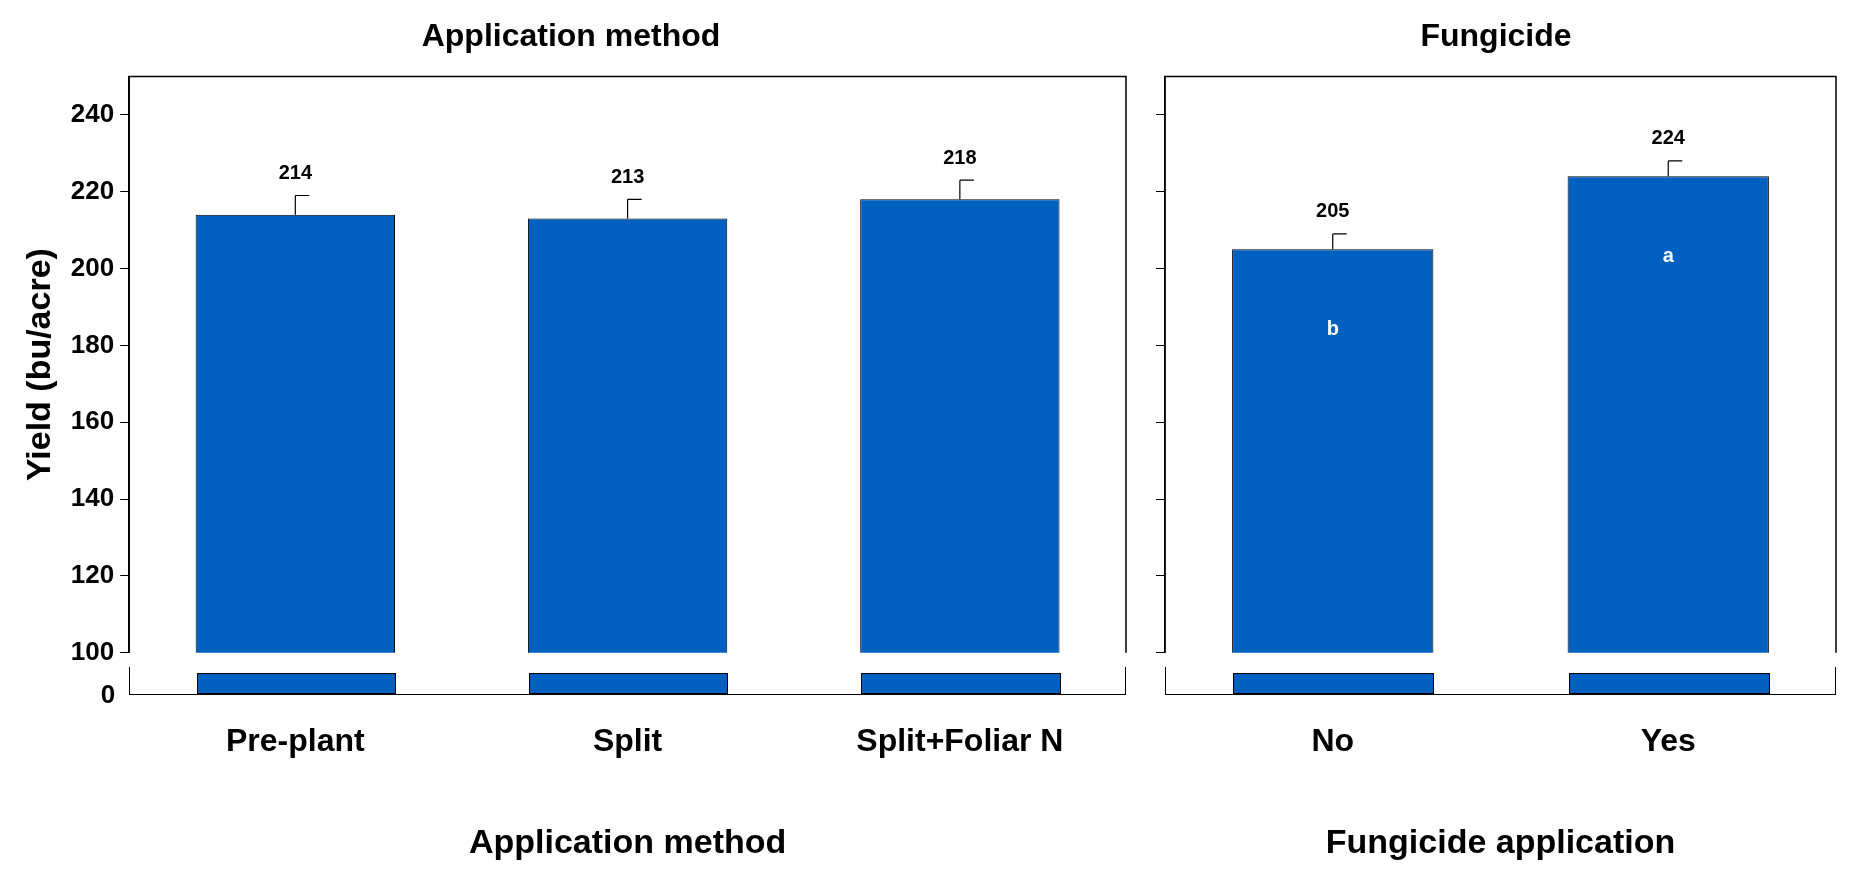 The image size is (1862, 872). Describe the element at coordinates (1333, 210) in the screenshot. I see `data-label: 205` at that location.